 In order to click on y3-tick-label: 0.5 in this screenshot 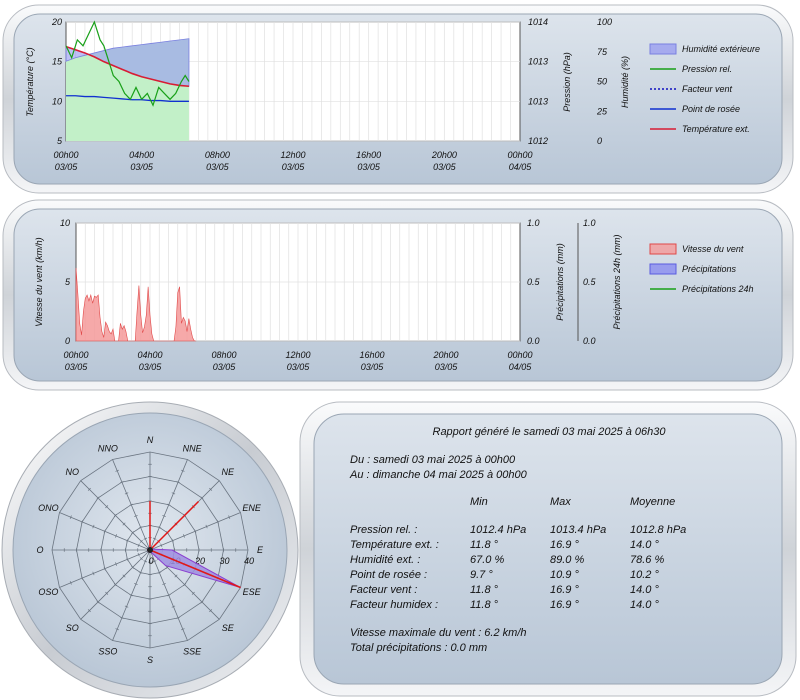, I will do `click(590, 282)`.